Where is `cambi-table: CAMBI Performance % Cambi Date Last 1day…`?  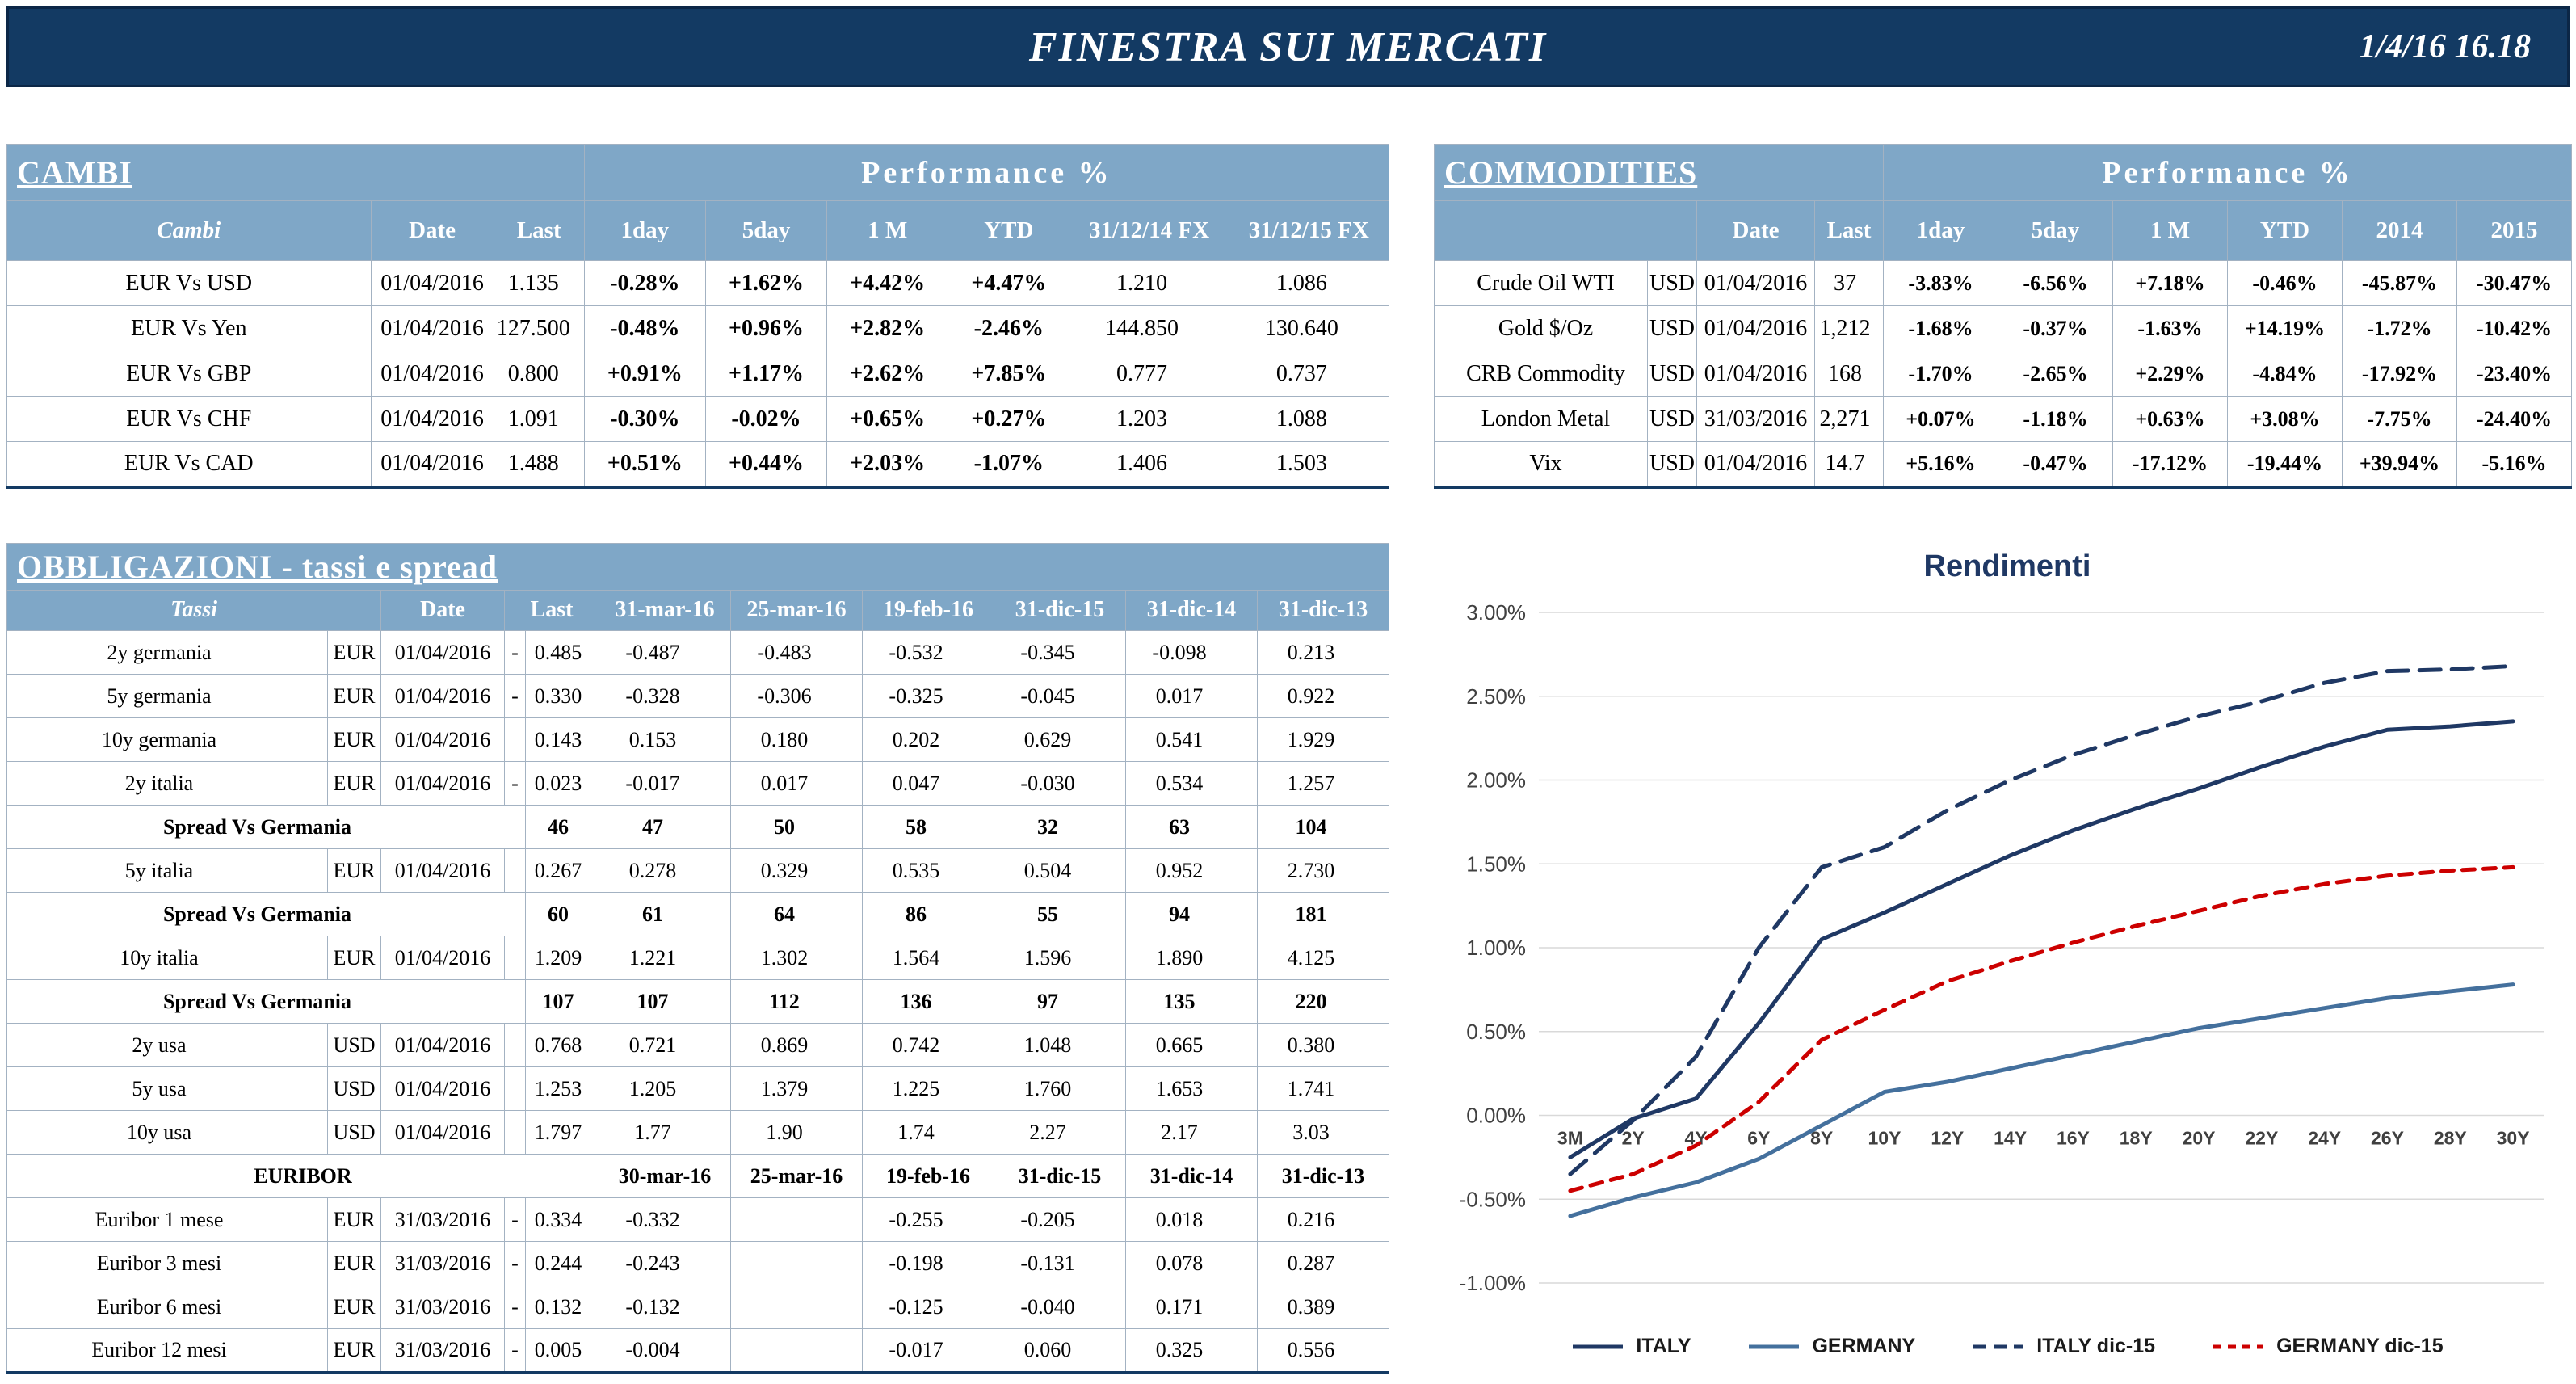 cambi-table: CAMBI Performance % Cambi Date Last 1day… is located at coordinates (698, 316).